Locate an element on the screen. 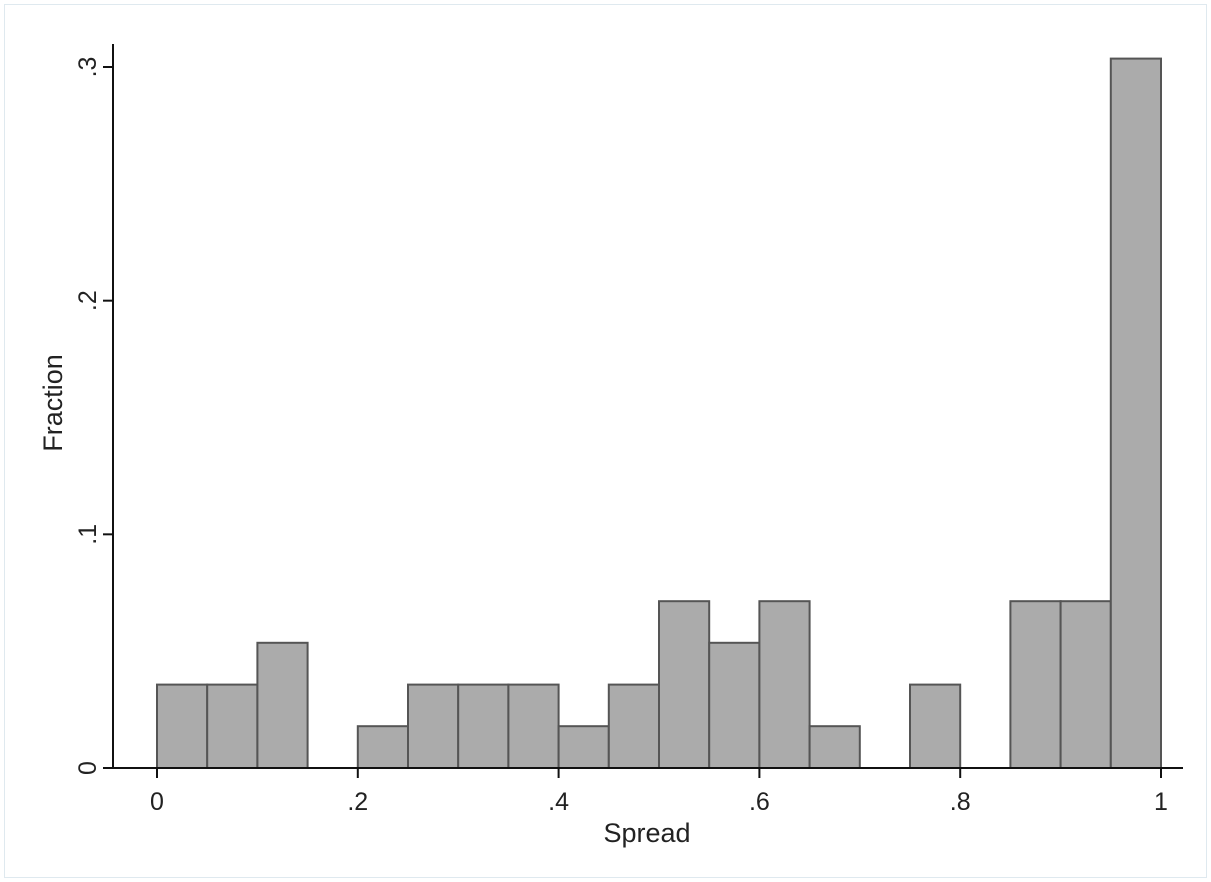  y-ticks-group: 0 .1 .2 .3 is located at coordinates (93, 416).